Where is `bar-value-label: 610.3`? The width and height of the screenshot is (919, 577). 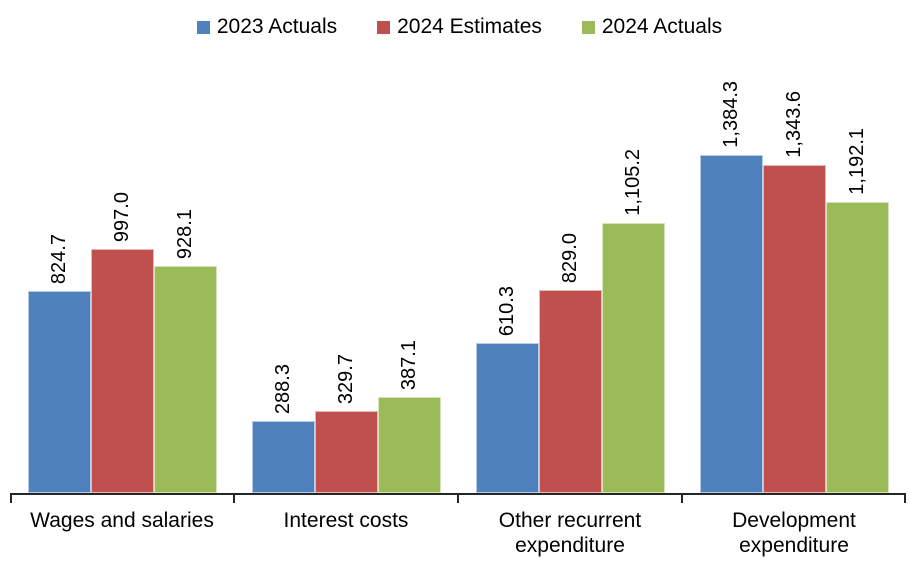
bar-value-label: 610.3 is located at coordinates (506, 310).